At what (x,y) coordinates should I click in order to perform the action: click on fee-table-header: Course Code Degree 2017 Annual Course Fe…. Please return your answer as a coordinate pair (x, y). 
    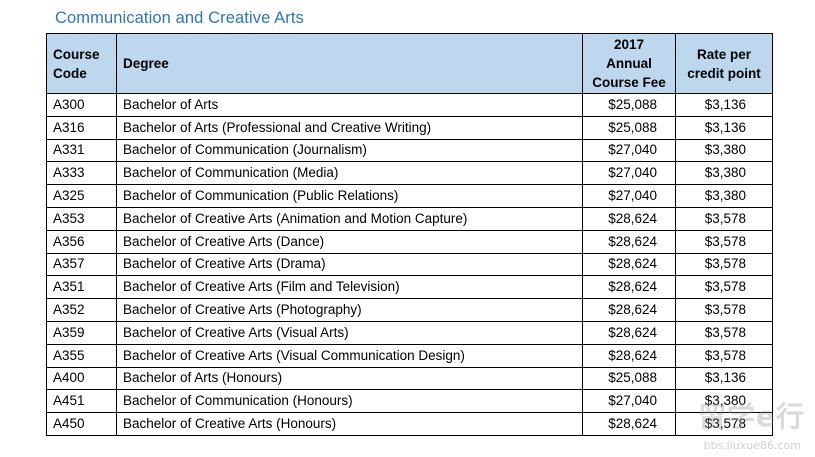
    Looking at the image, I should click on (409, 63).